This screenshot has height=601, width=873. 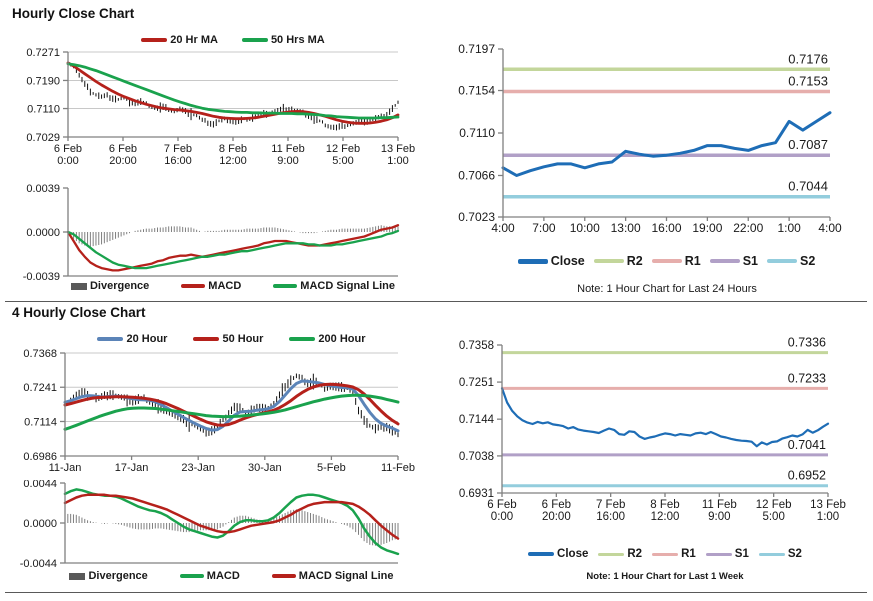 I want to click on legend-label: S2, so click(x=794, y=554).